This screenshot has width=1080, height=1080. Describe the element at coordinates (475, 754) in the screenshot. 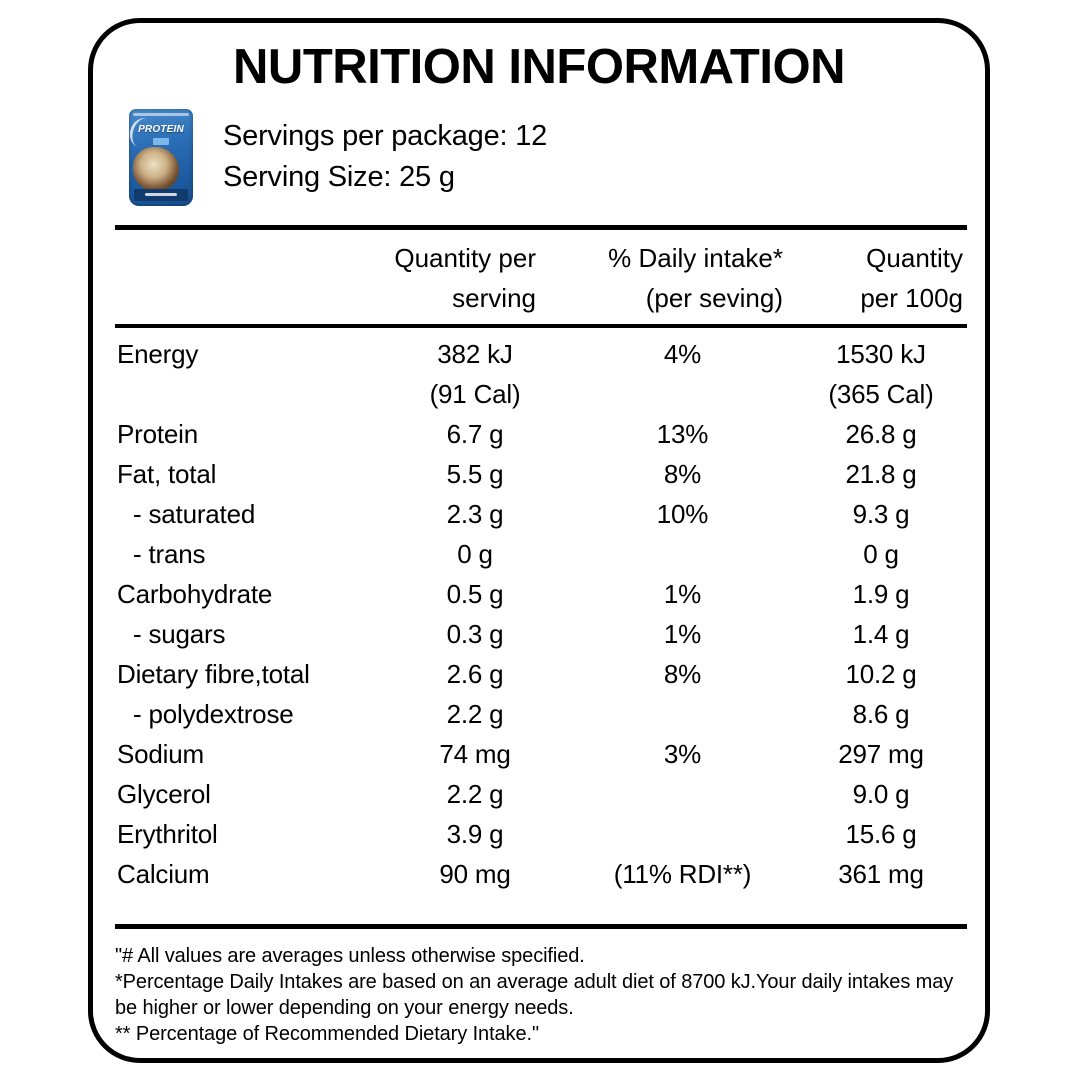

I see `row-quantity-per-serving: 74 mg` at that location.